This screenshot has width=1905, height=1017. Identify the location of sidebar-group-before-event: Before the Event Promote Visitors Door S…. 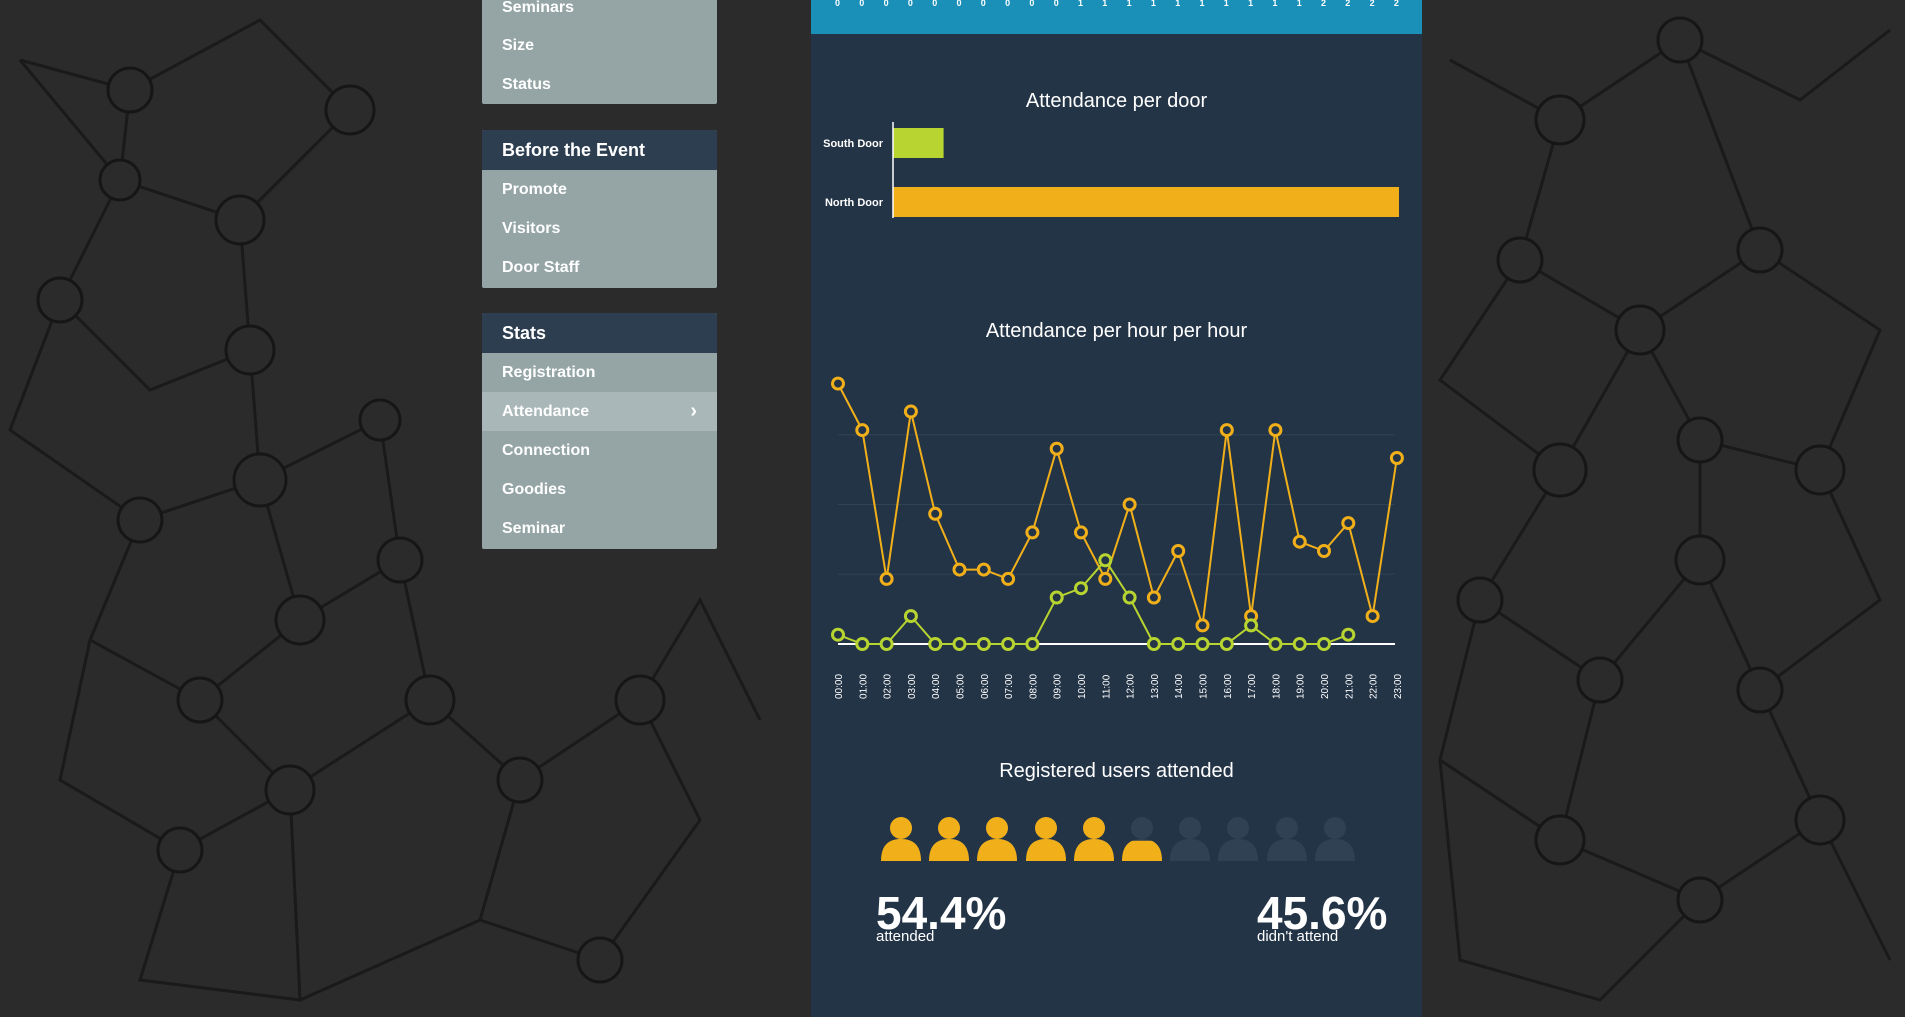
(599, 209).